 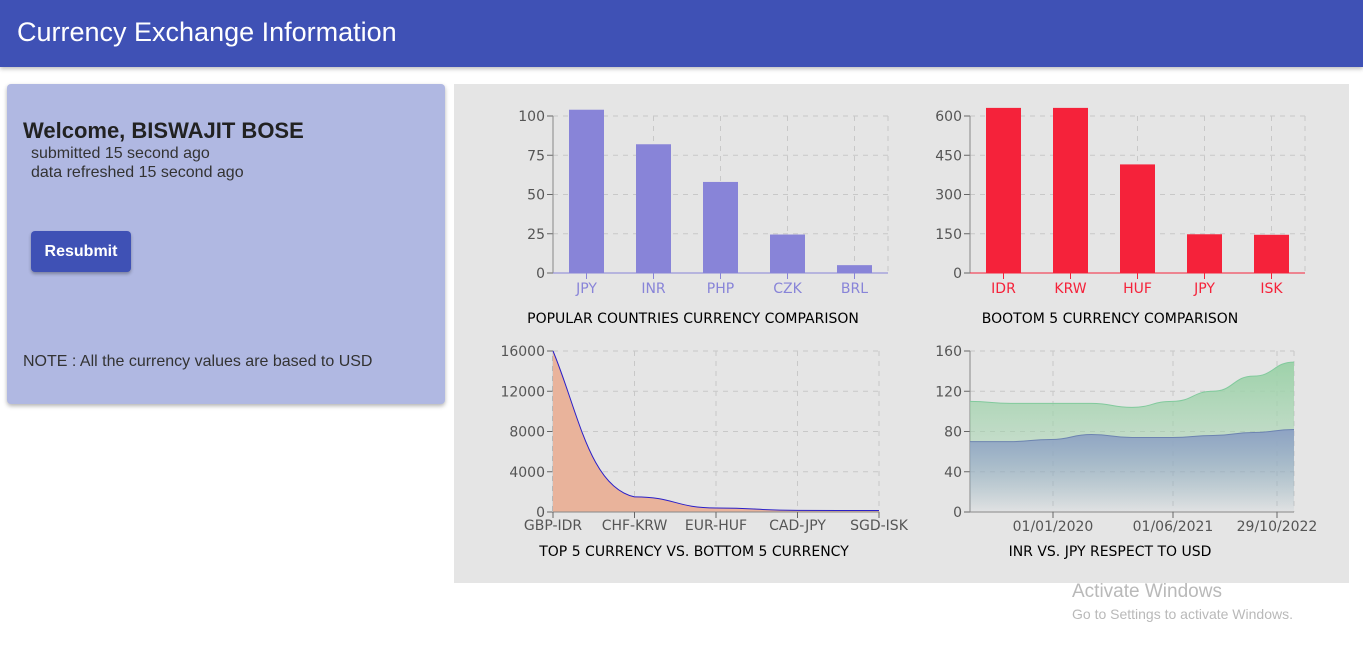 I want to click on y-tick-label: 450, so click(x=948, y=156).